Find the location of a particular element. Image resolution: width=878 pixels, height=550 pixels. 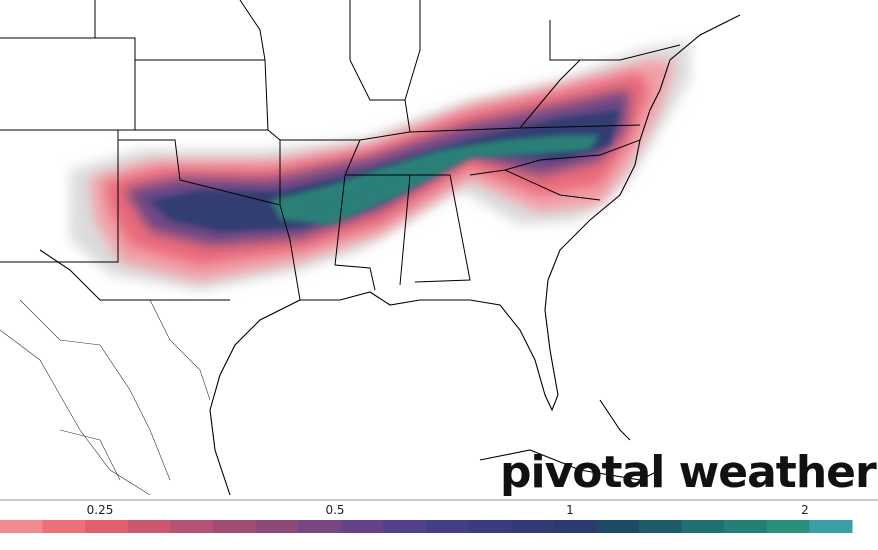

colorbar: 0.25 0.5 1 2 is located at coordinates (426, 518).